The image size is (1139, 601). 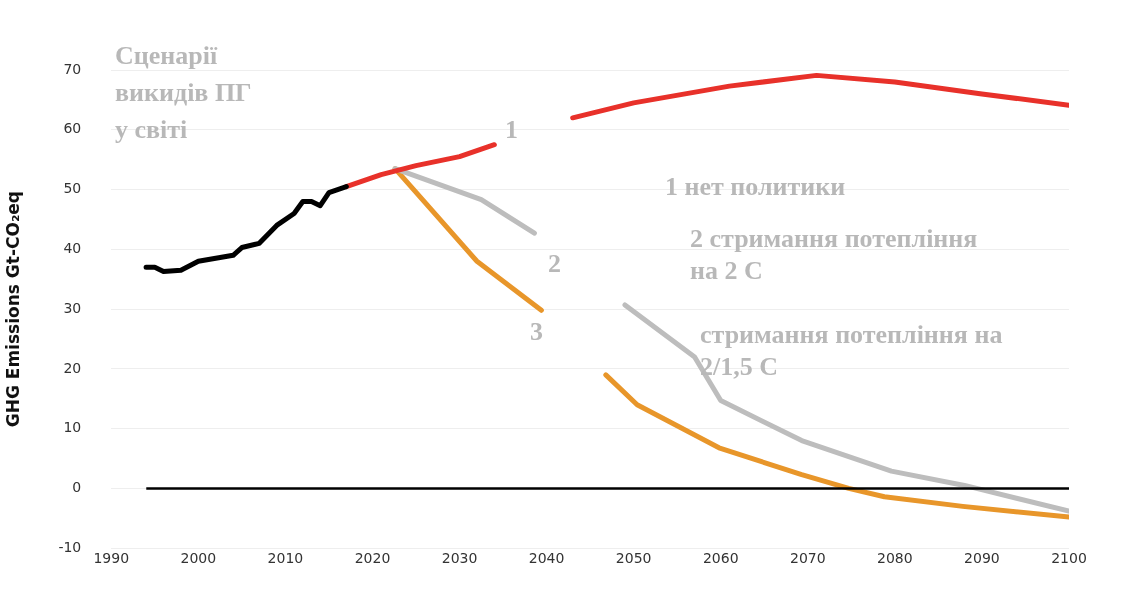 I want to click on y-tick-label: 60, so click(x=72, y=128).